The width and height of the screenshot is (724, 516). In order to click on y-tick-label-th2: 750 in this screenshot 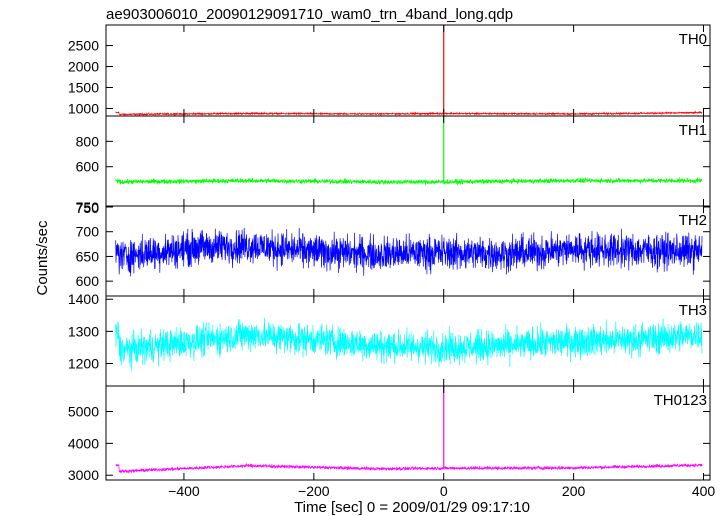, I will do `click(88, 207)`.